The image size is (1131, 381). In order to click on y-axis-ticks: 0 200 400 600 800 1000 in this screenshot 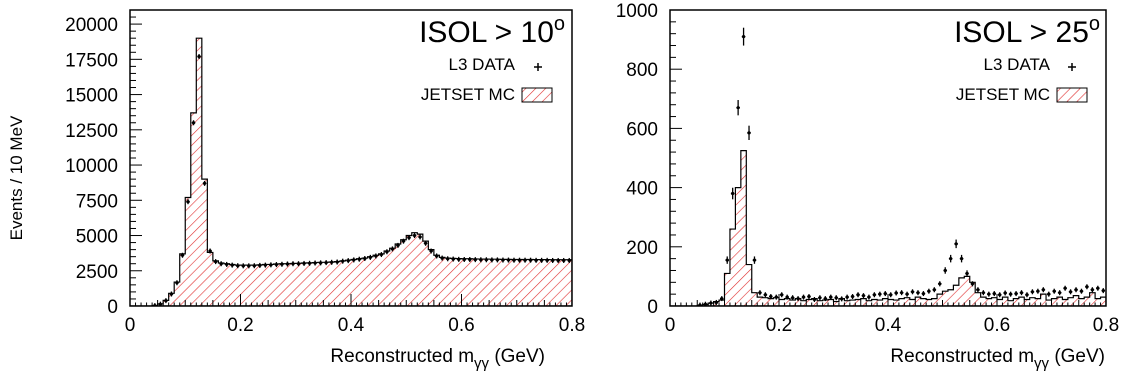, I will do `click(649, 159)`.